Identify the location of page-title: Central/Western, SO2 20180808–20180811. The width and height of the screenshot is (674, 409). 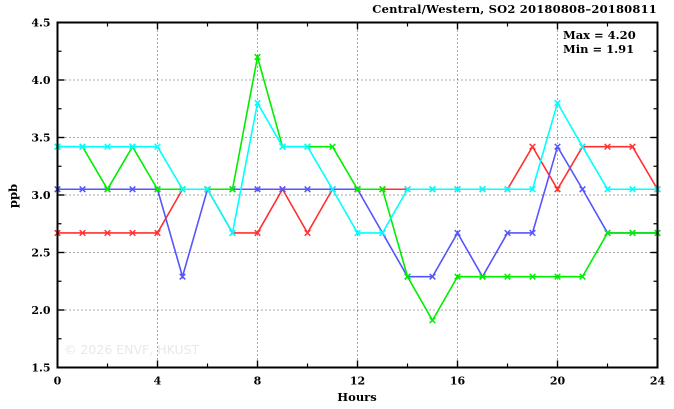
(514, 9).